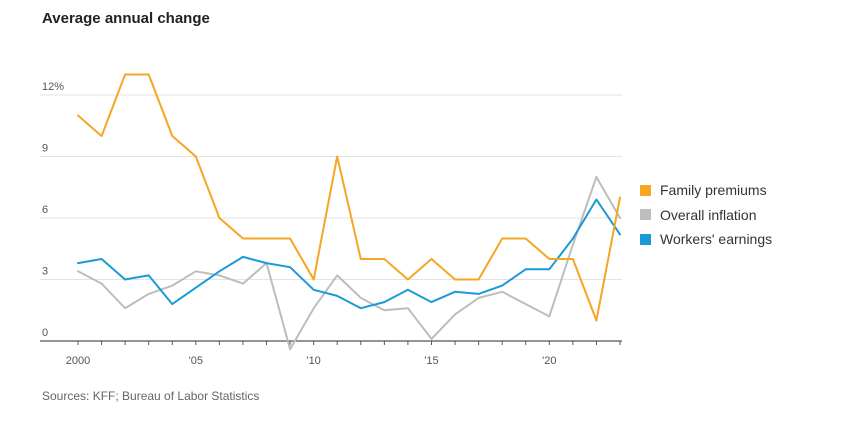 This screenshot has width=848, height=429. I want to click on legend-label-workers-earnings: Workers' earnings, so click(716, 239).